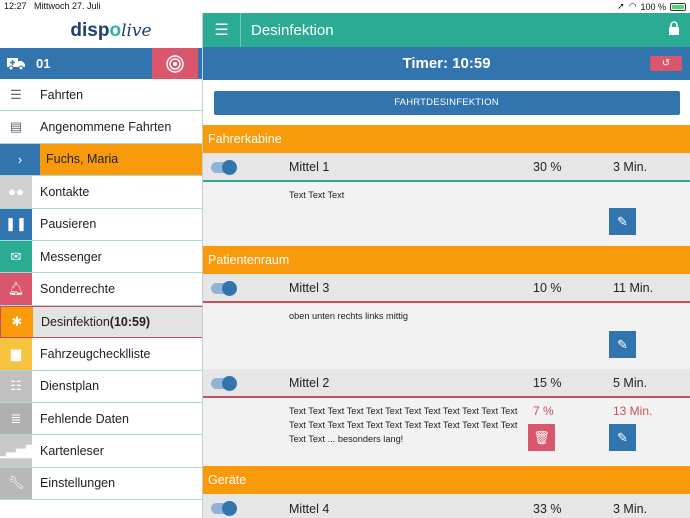 This screenshot has width=690, height=518. I want to click on bell-icon: 🔔︎, so click(16, 289).